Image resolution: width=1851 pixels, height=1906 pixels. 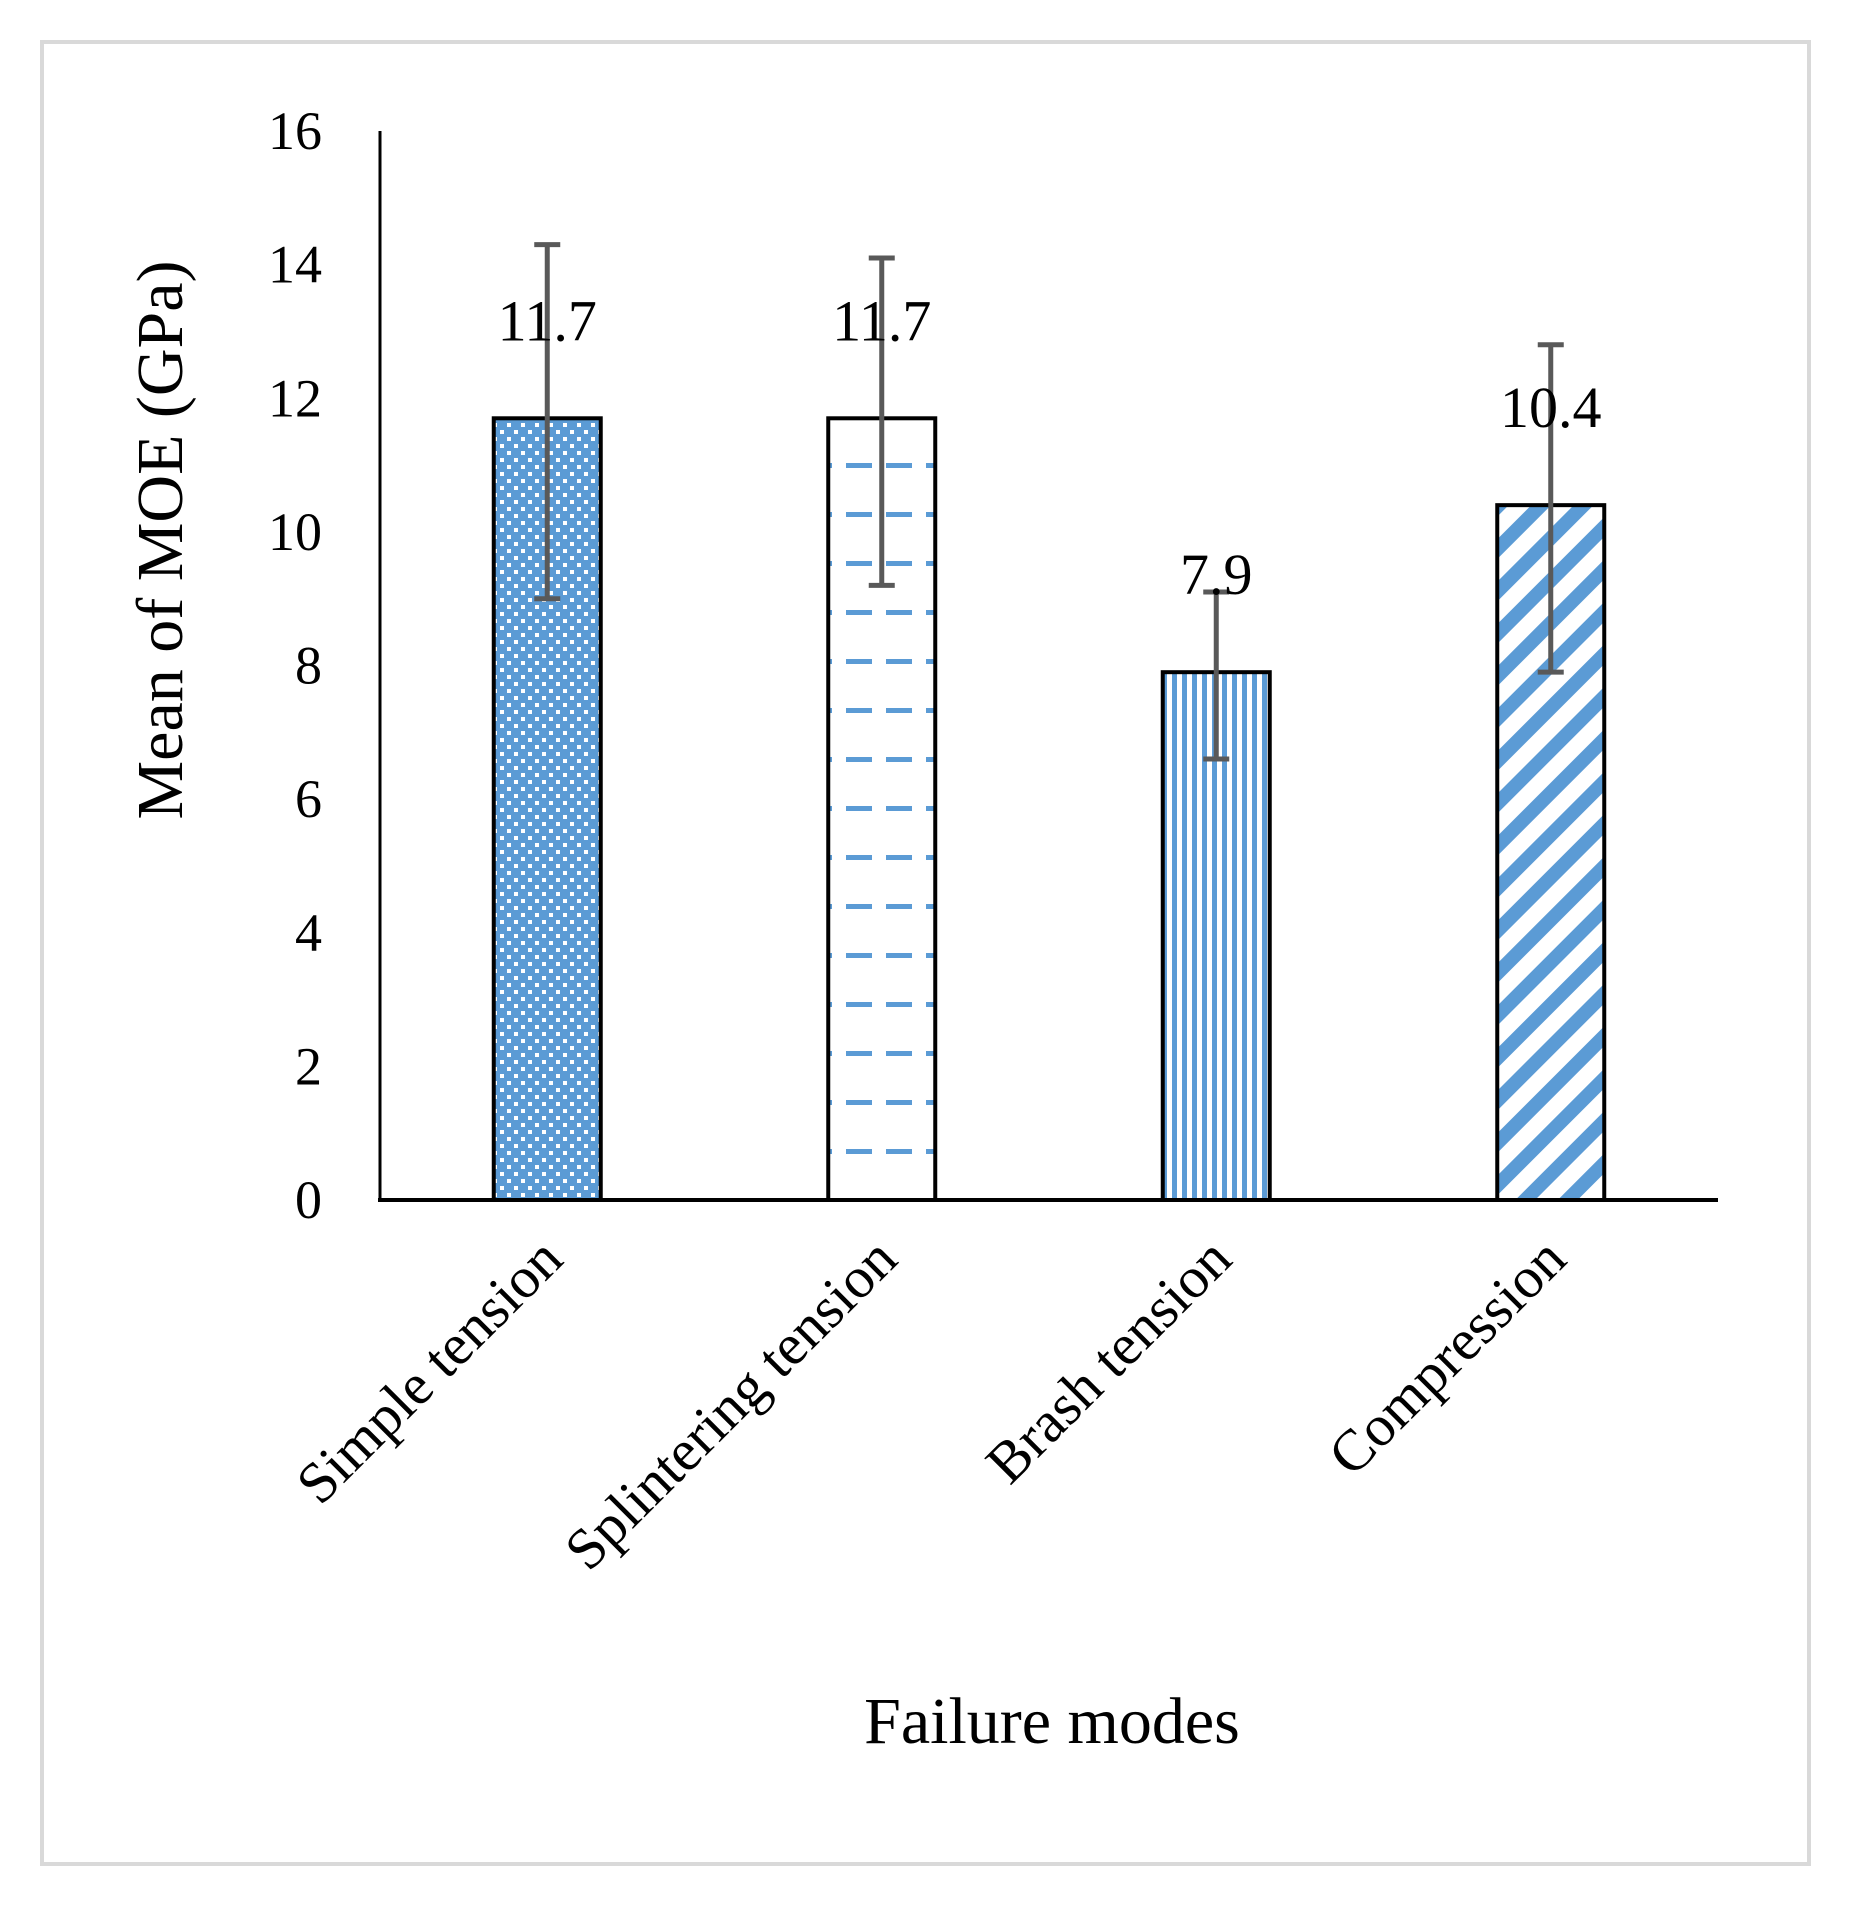 What do you see at coordinates (308, 799) in the screenshot?
I see `y-tick-label: 6` at bounding box center [308, 799].